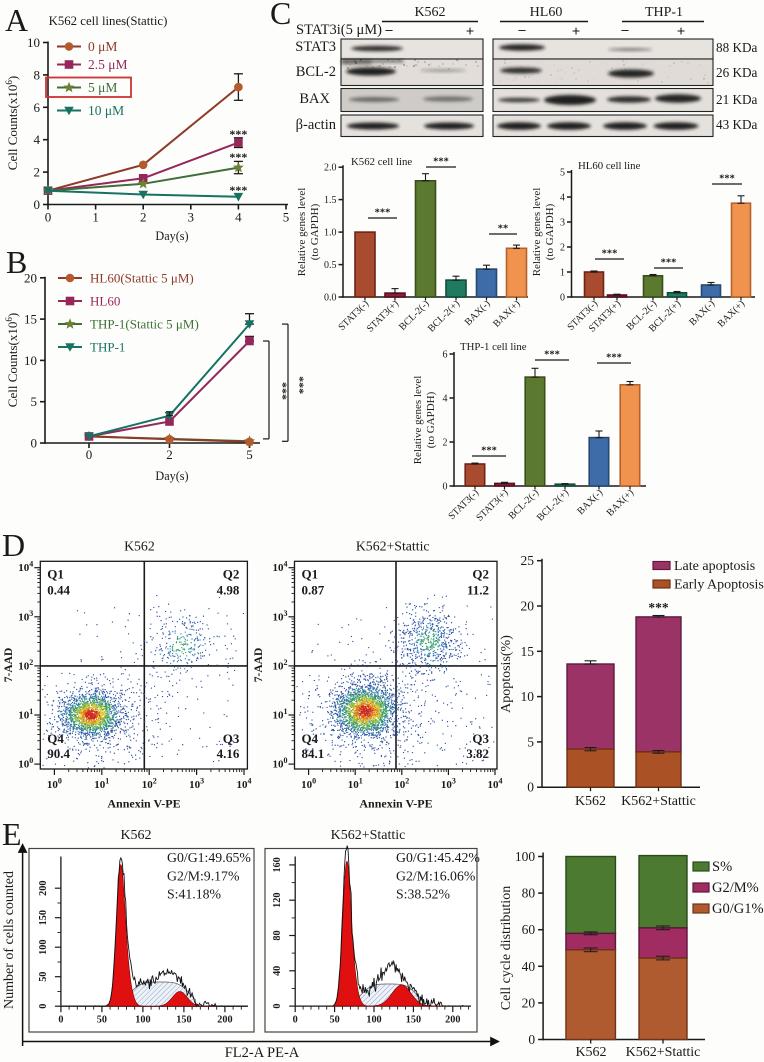 The height and width of the screenshot is (1062, 764). I want to click on svg-text: 80, so click(277, 935).